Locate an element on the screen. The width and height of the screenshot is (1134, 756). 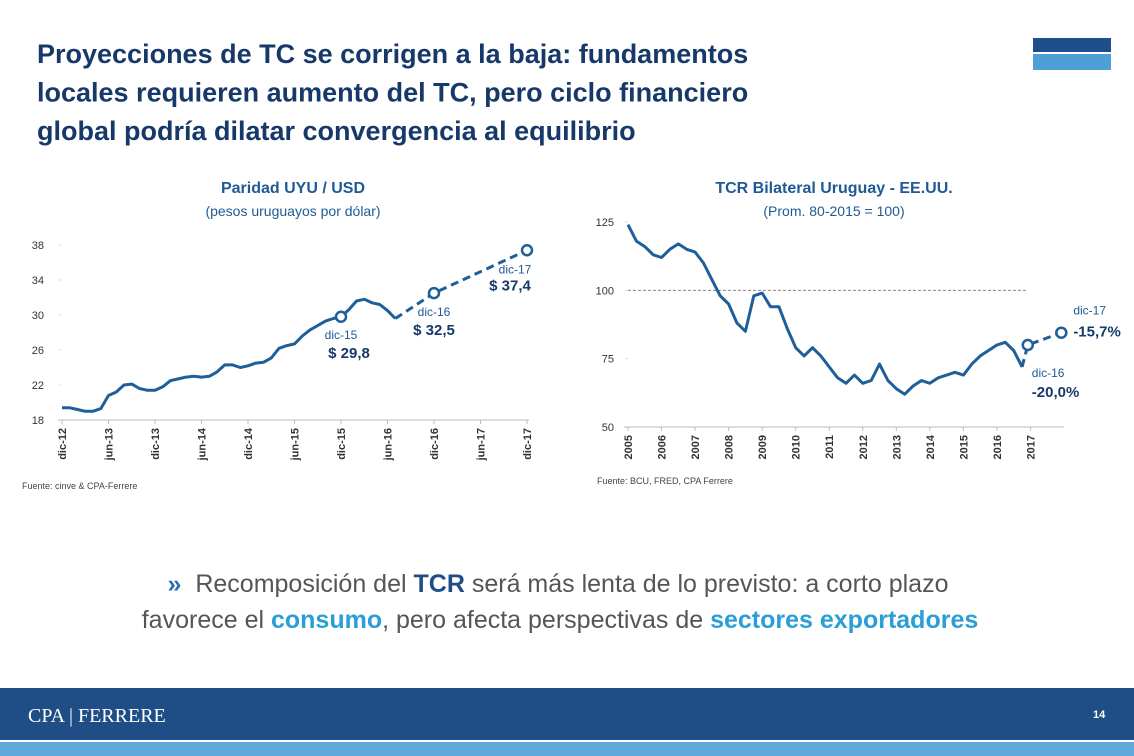
x-tick-label: 2005 is located at coordinates (629, 447).